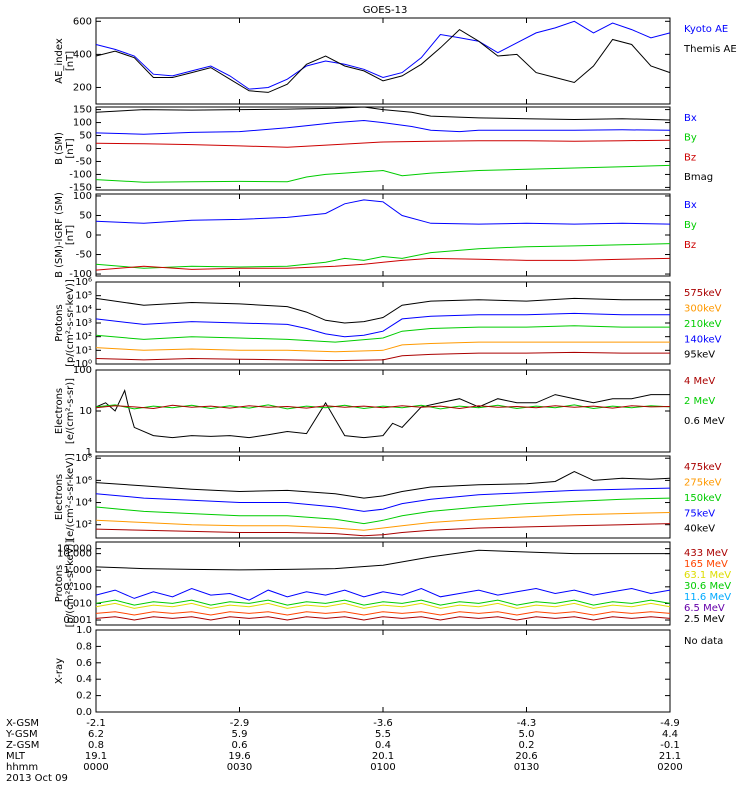 The height and width of the screenshot is (800, 750). I want to click on y-tick-label: 0.2, so click(84, 696).